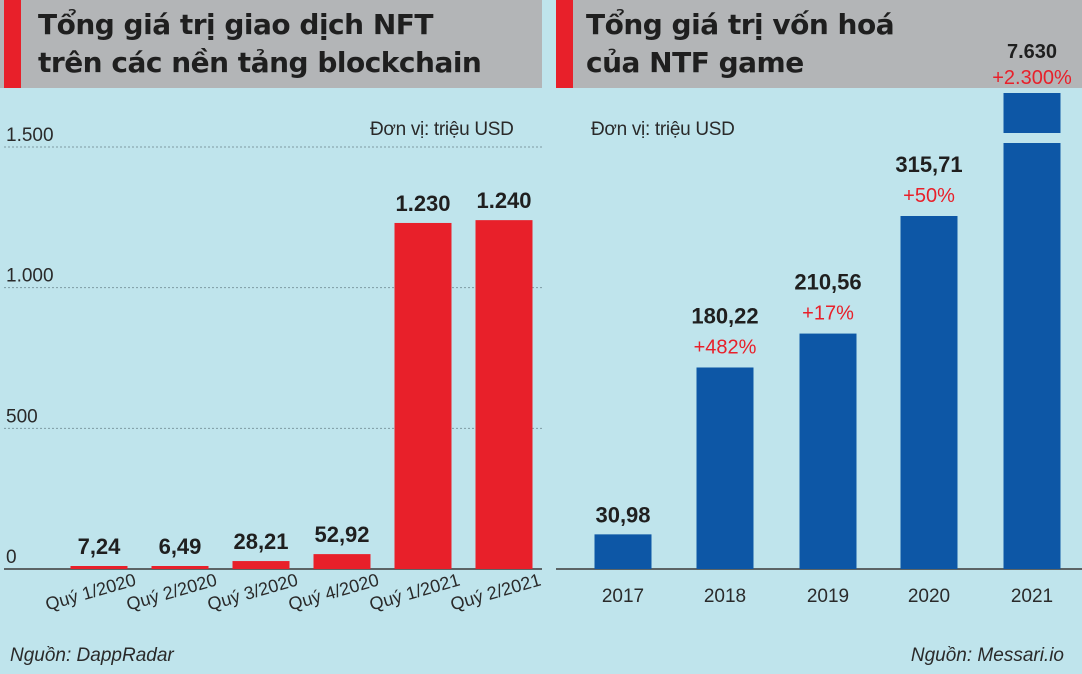 This screenshot has height=674, width=1082. What do you see at coordinates (100, 546) in the screenshot?
I see `left-value-label: 7,24` at bounding box center [100, 546].